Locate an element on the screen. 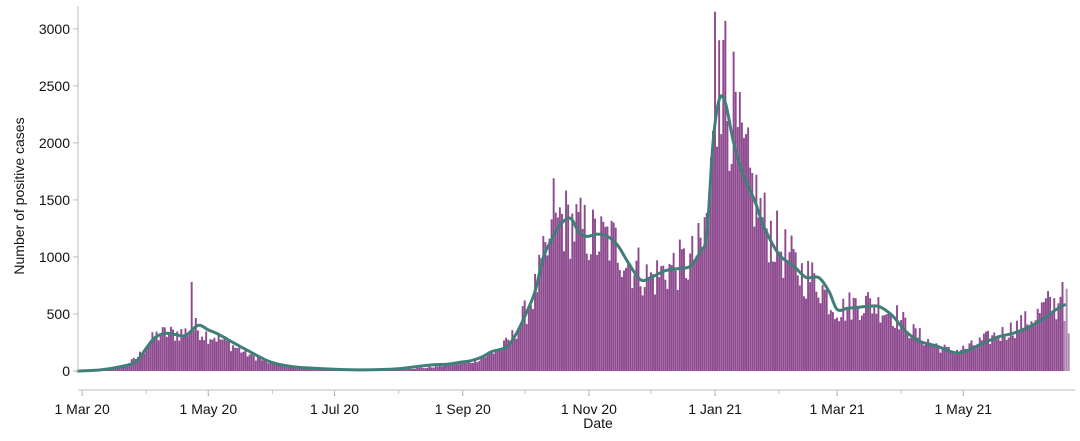 This screenshot has height=441, width=1080. x-tick-label: 1 May 21 is located at coordinates (964, 409).